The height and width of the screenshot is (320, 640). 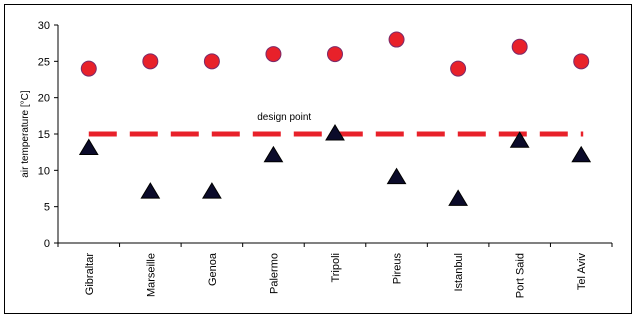 What do you see at coordinates (47, 244) in the screenshot?
I see `y-tick-label: 0` at bounding box center [47, 244].